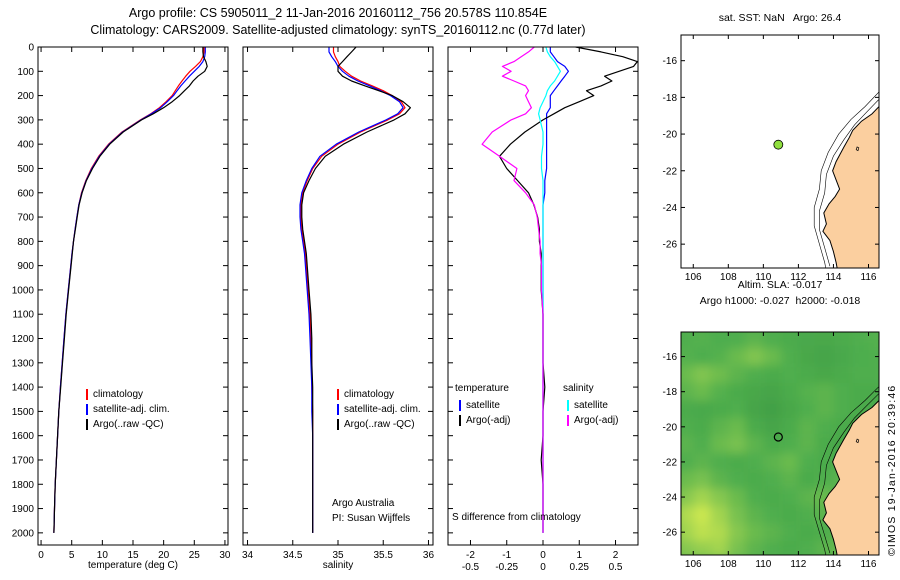 The height and width of the screenshot is (580, 900). What do you see at coordinates (195, 555) in the screenshot?
I see `svg-text: 25` at bounding box center [195, 555].